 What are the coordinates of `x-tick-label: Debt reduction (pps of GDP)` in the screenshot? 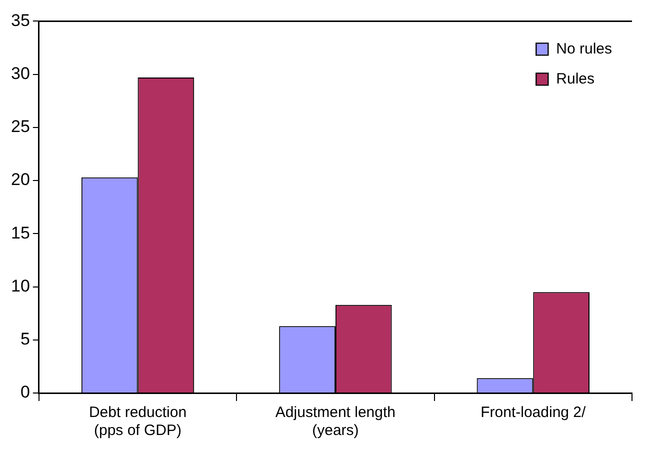 It's located at (137, 422).